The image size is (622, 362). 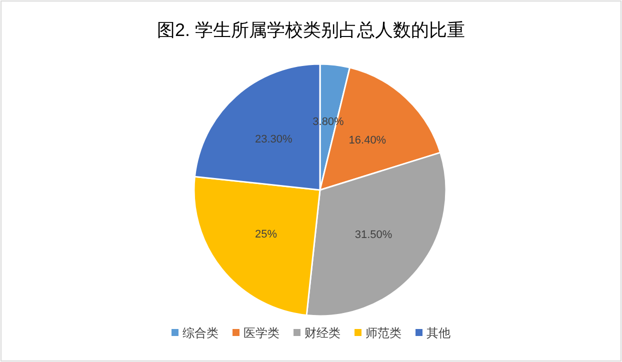 What do you see at coordinates (373, 235) in the screenshot?
I see `data-label: 31.50%` at bounding box center [373, 235].